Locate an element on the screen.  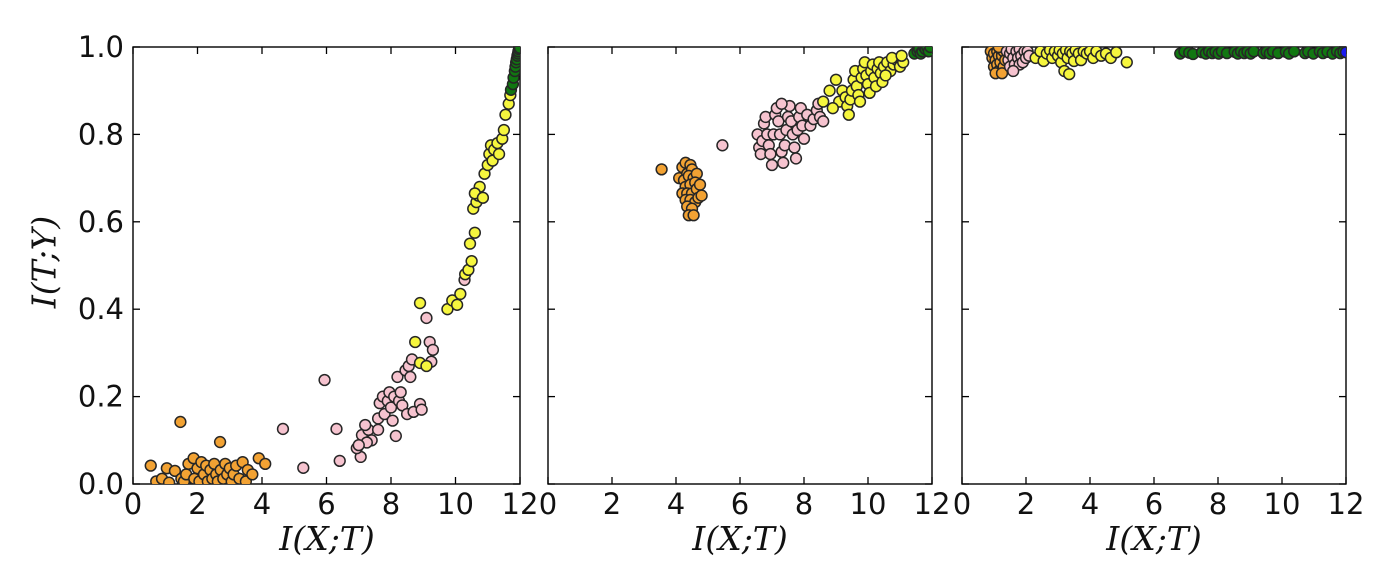
scatter-point-blue is located at coordinates (1342, 53).